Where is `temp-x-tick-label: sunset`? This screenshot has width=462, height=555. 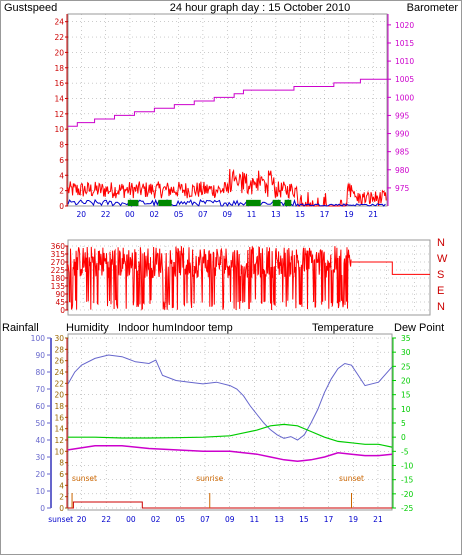 temp-x-tick-label: sunset is located at coordinates (60, 519).